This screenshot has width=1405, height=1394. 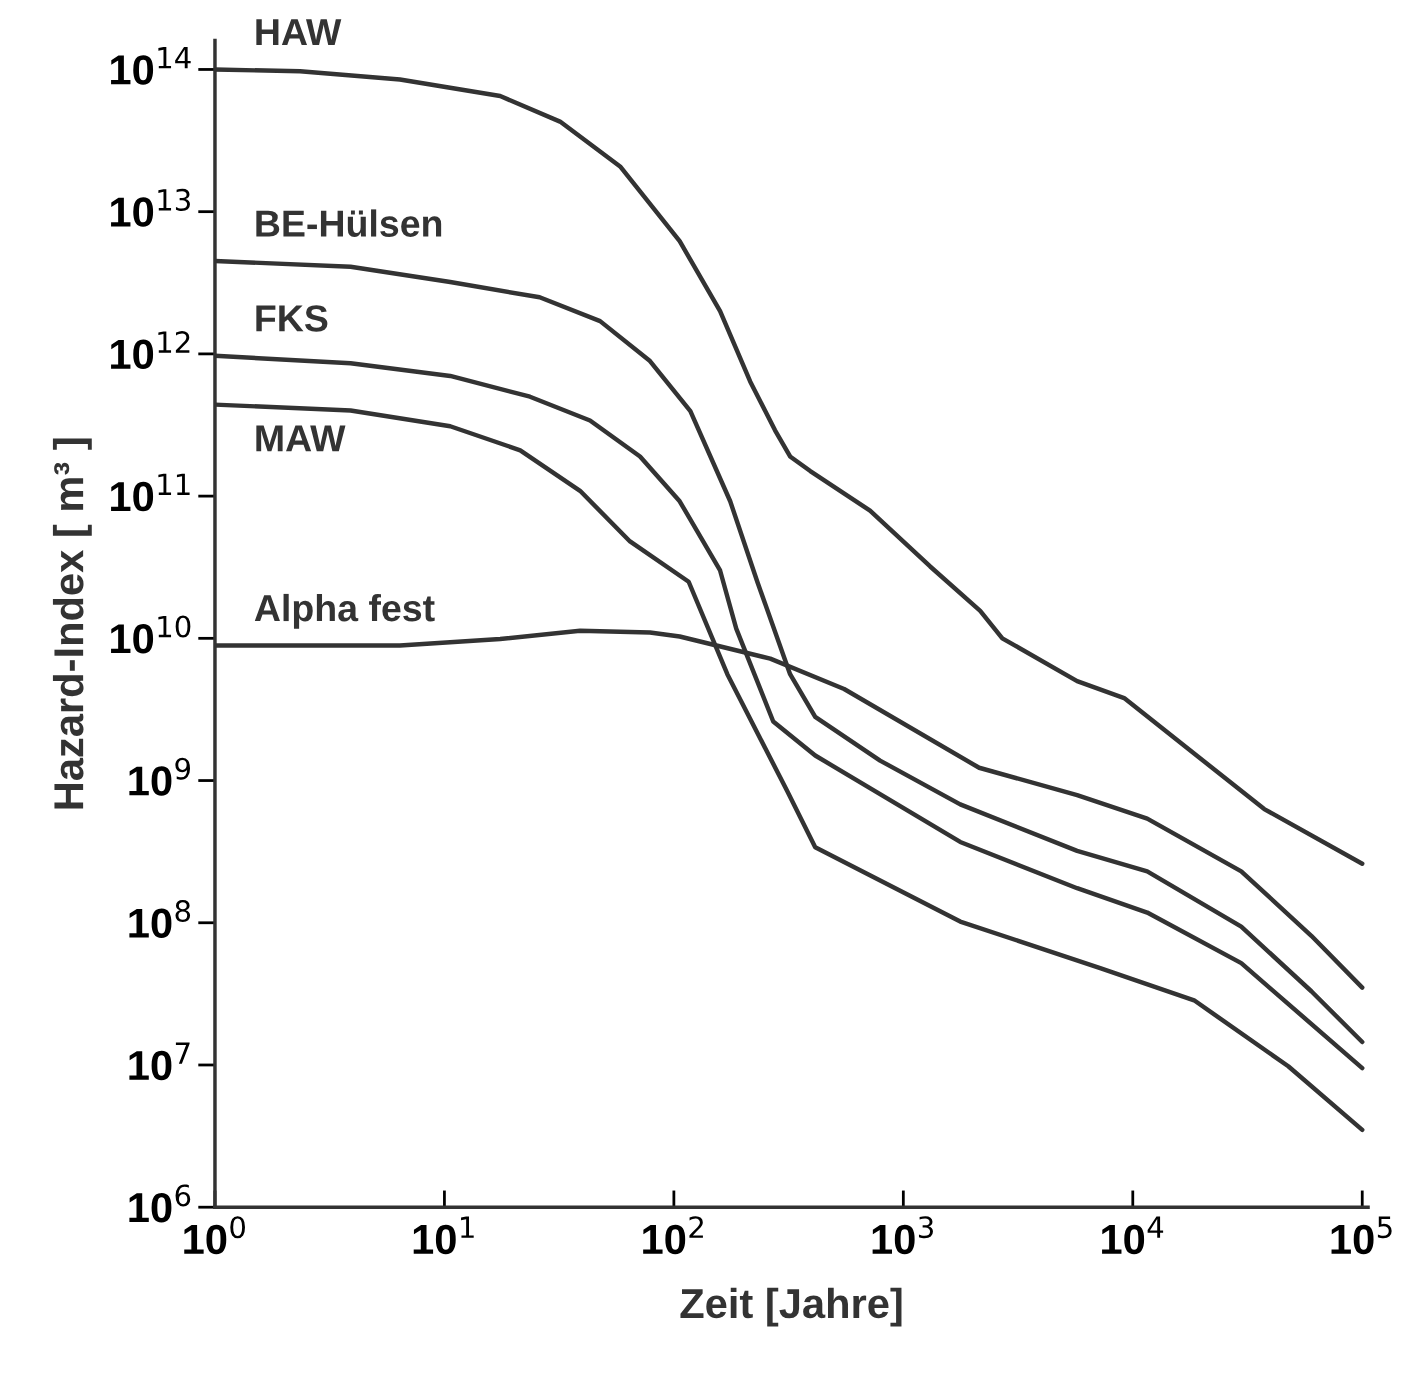 I want to click on series-label: BE-Hülsen, so click(x=349, y=223).